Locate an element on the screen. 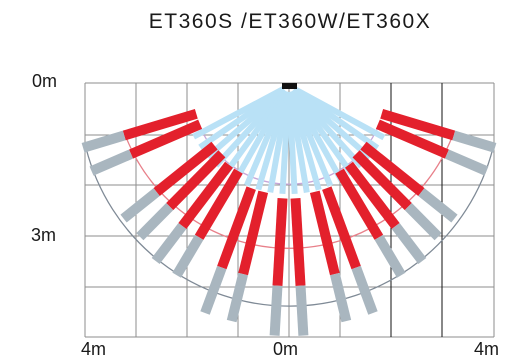 The width and height of the screenshot is (510, 363). diagram-title: ET360S /ET360W/ET360X is located at coordinates (290, 21).